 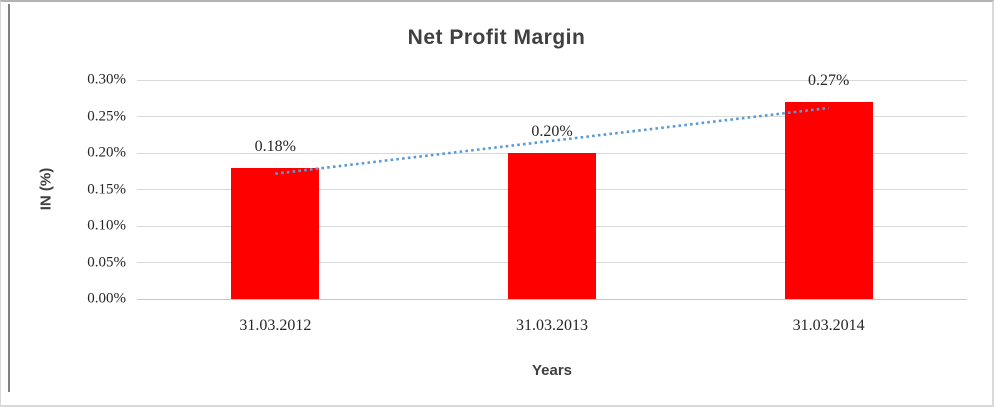 I want to click on y-tick-label: 0.00%, so click(x=106, y=298).